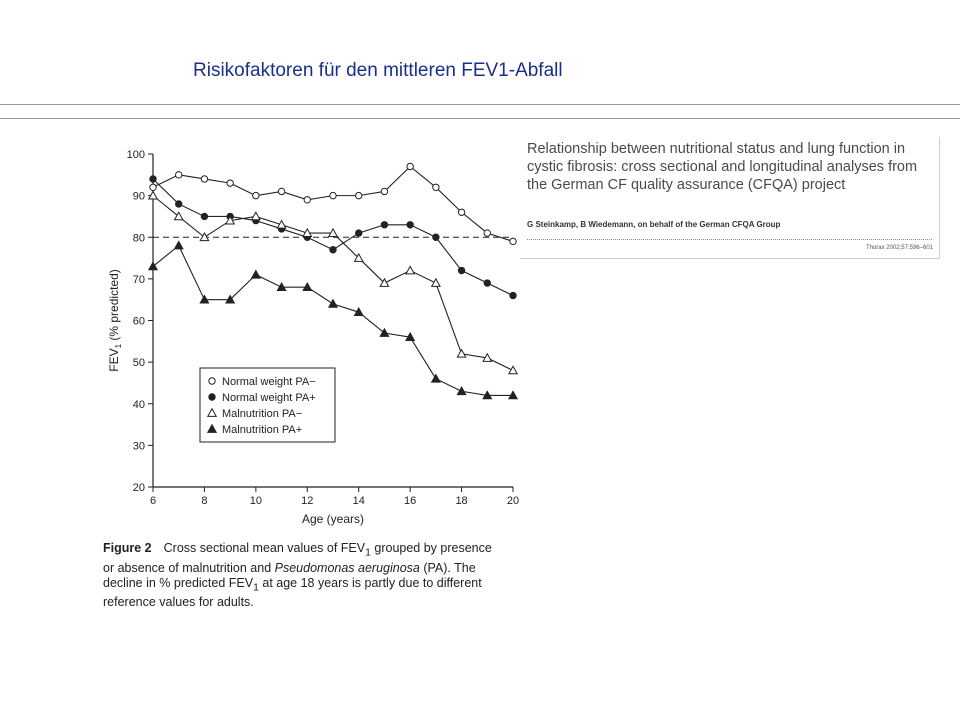 This screenshot has width=960, height=720. Describe the element at coordinates (256, 587) in the screenshot. I see `caption-subscript-2: 1` at that location.